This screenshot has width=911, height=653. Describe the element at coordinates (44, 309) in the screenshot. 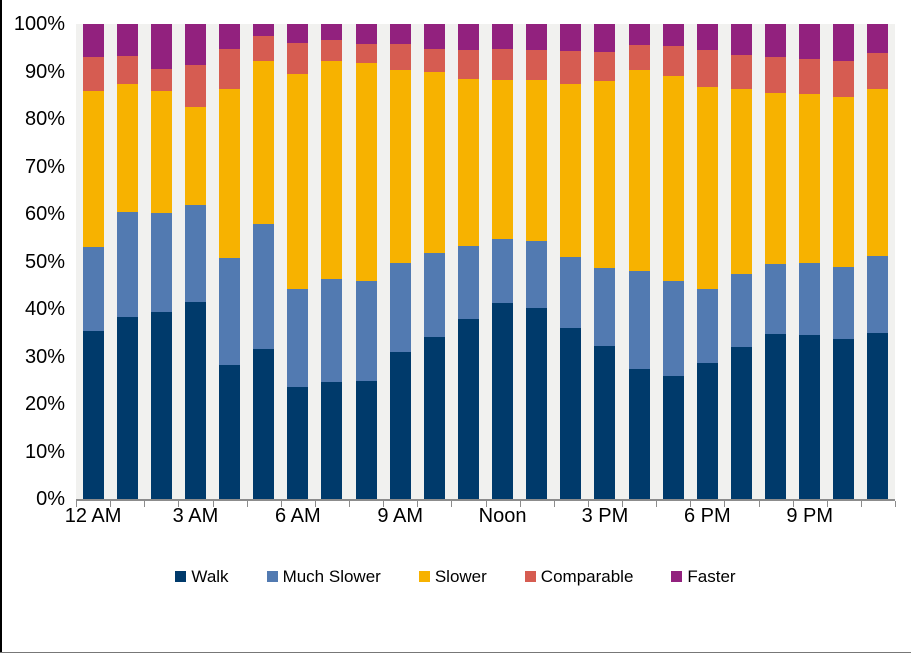

I see `y-axis-tick-label: 40%` at that location.